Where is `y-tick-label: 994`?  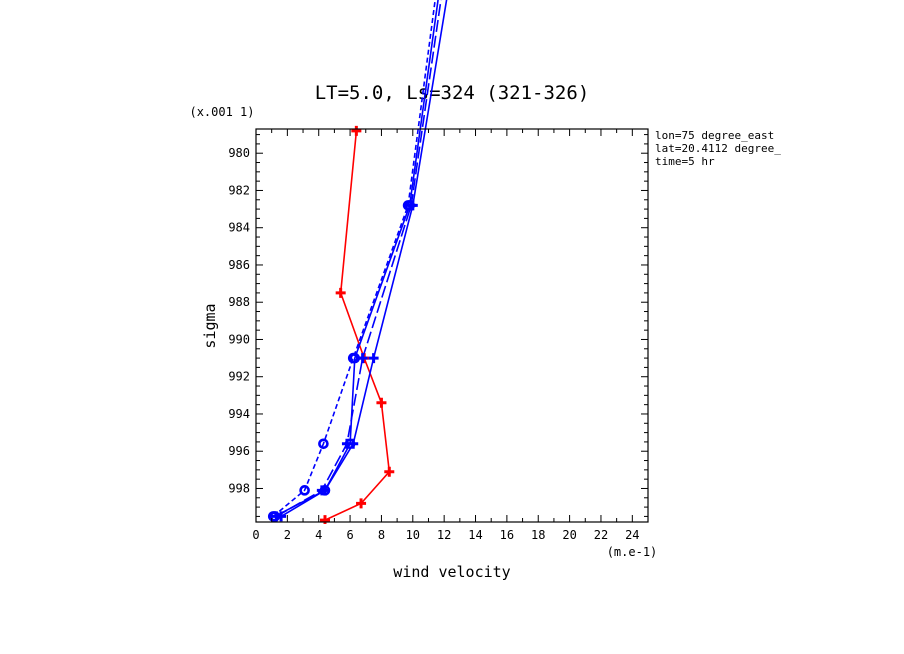
y-tick-label: 994 is located at coordinates (239, 414).